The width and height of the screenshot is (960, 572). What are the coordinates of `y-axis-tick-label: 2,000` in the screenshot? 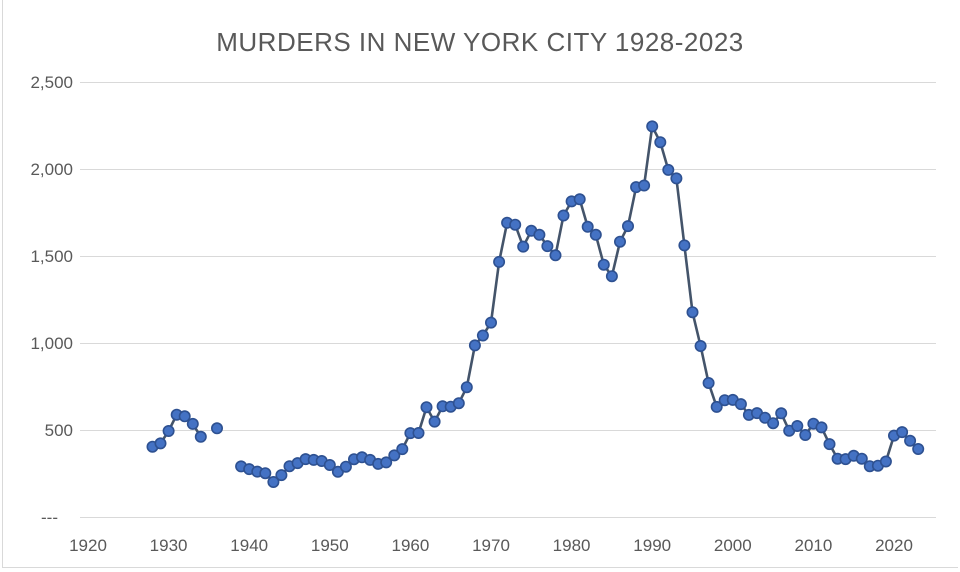 It's located at (51, 169).